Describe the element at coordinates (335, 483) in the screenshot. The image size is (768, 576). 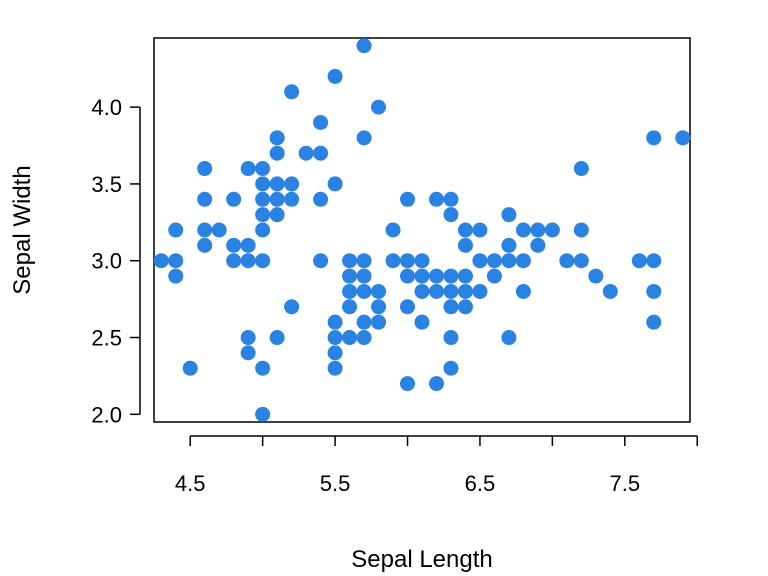
I see `x-tick-label: 5.5` at that location.